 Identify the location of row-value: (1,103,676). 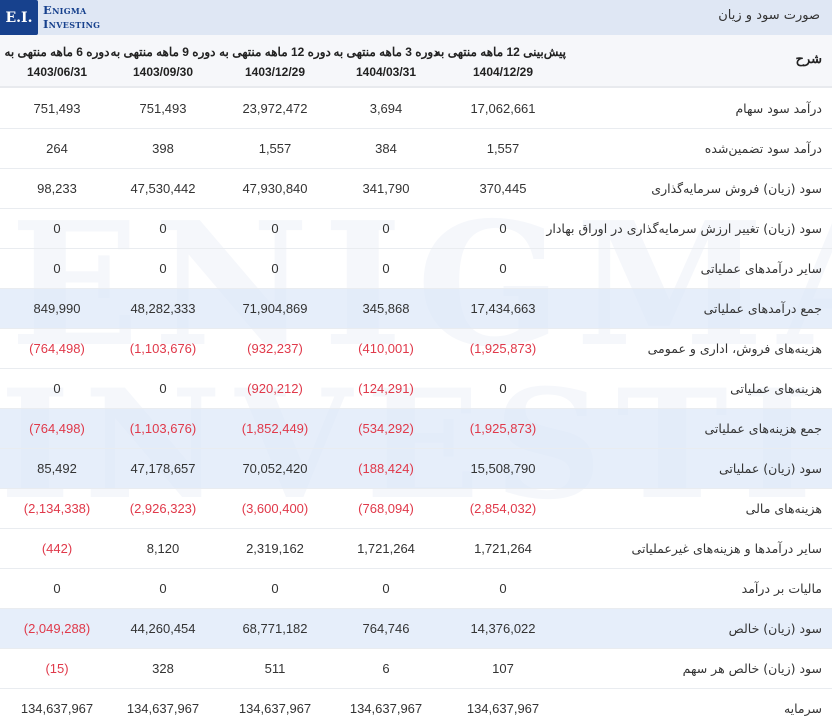
(163, 348).